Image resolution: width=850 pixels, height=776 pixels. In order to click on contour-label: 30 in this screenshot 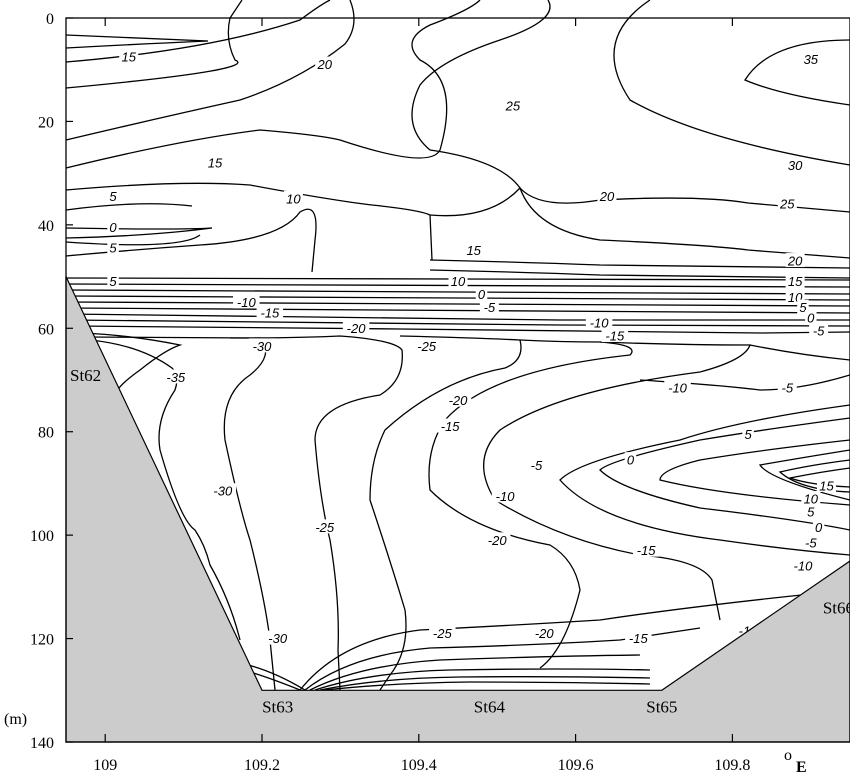, I will do `click(795, 165)`.